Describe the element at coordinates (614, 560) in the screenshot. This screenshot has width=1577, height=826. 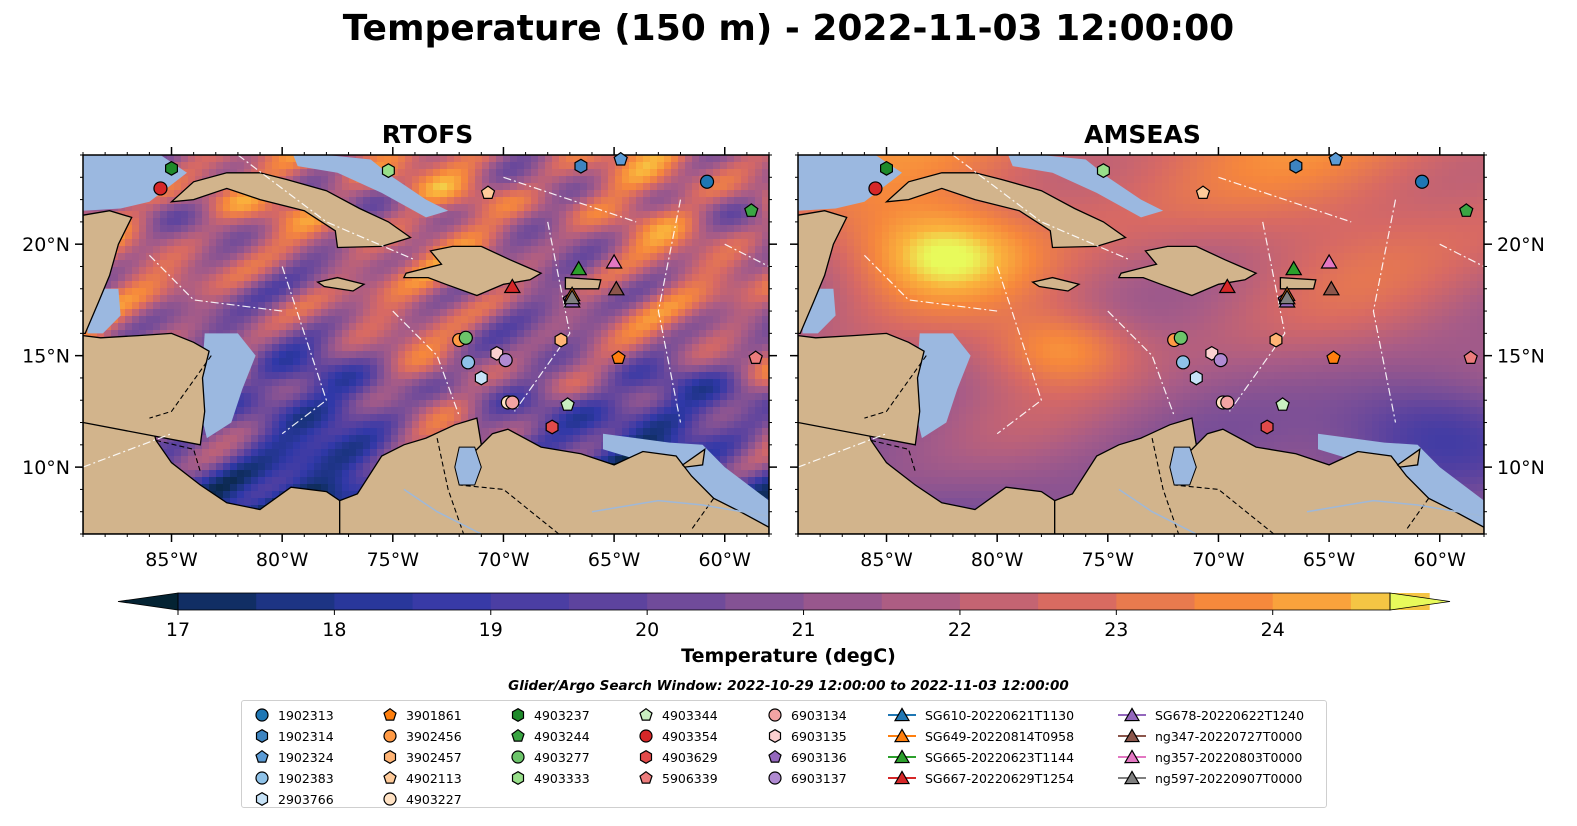
I see `lon-tick-label: 65°W` at that location.